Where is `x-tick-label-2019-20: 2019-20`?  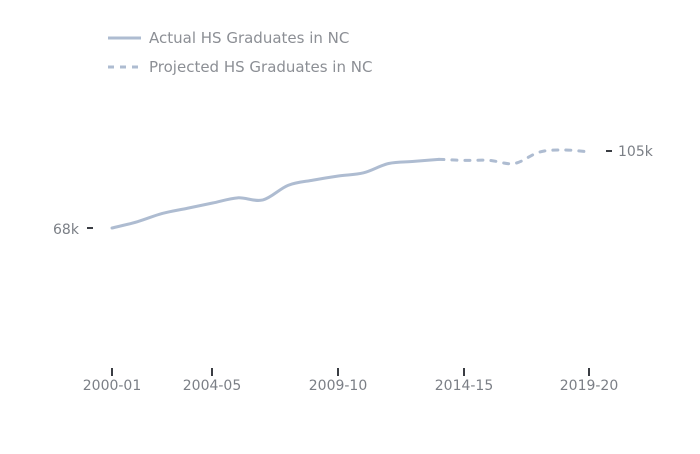
x-tick-label-2019-20: 2019-20 is located at coordinates (589, 386).